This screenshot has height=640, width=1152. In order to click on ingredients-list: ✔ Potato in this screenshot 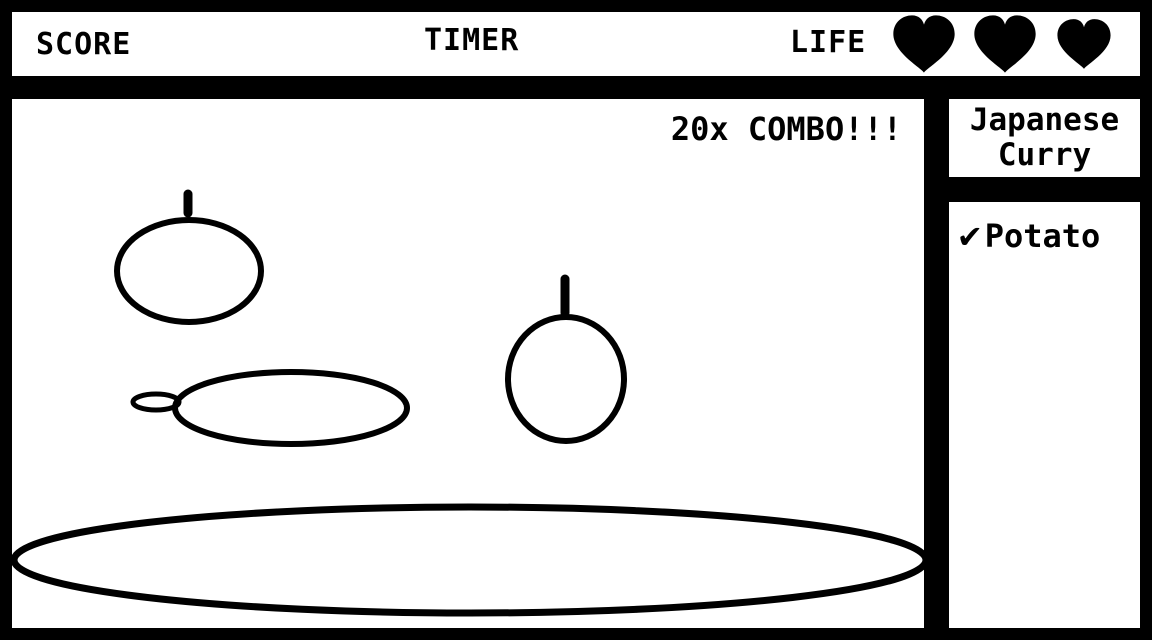, I will do `click(1029, 236)`.